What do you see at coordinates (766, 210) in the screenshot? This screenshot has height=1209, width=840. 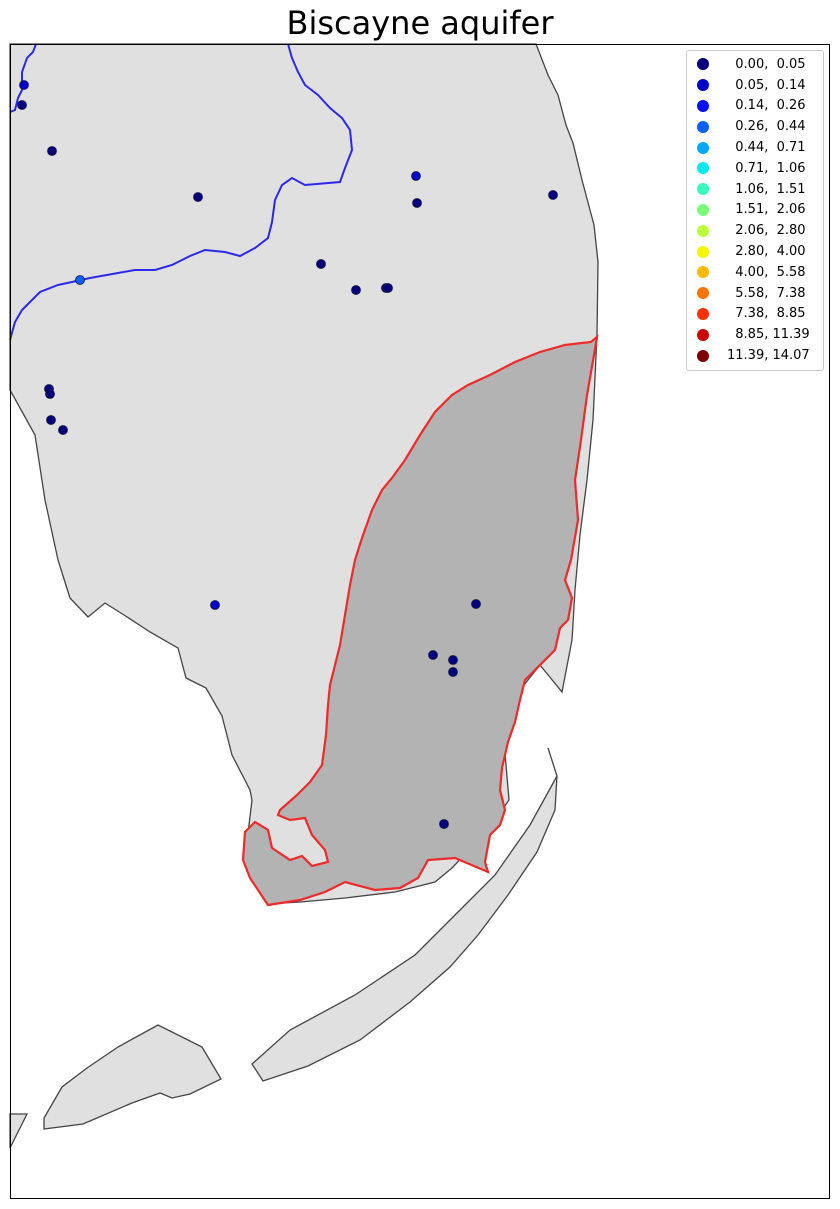 I see `legend-label: 1.51, 2.06` at bounding box center [766, 210].